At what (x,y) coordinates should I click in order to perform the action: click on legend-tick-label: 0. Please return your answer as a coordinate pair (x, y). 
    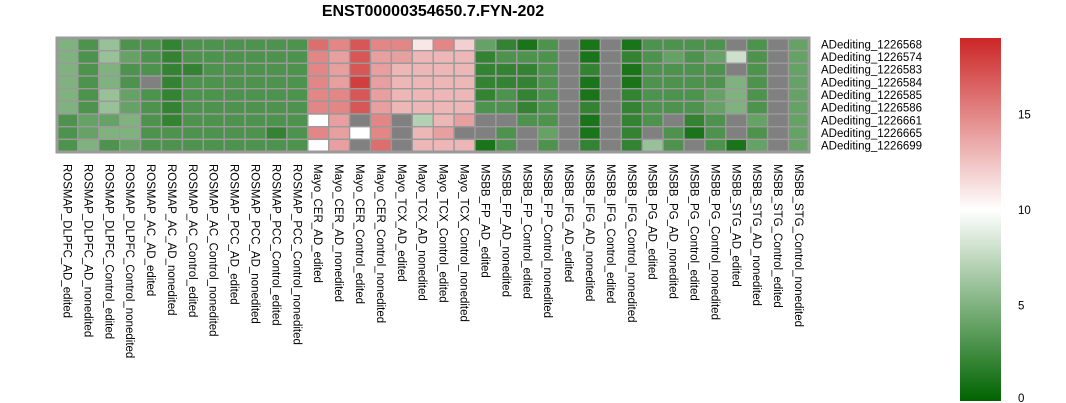
    Looking at the image, I should click on (1021, 398).